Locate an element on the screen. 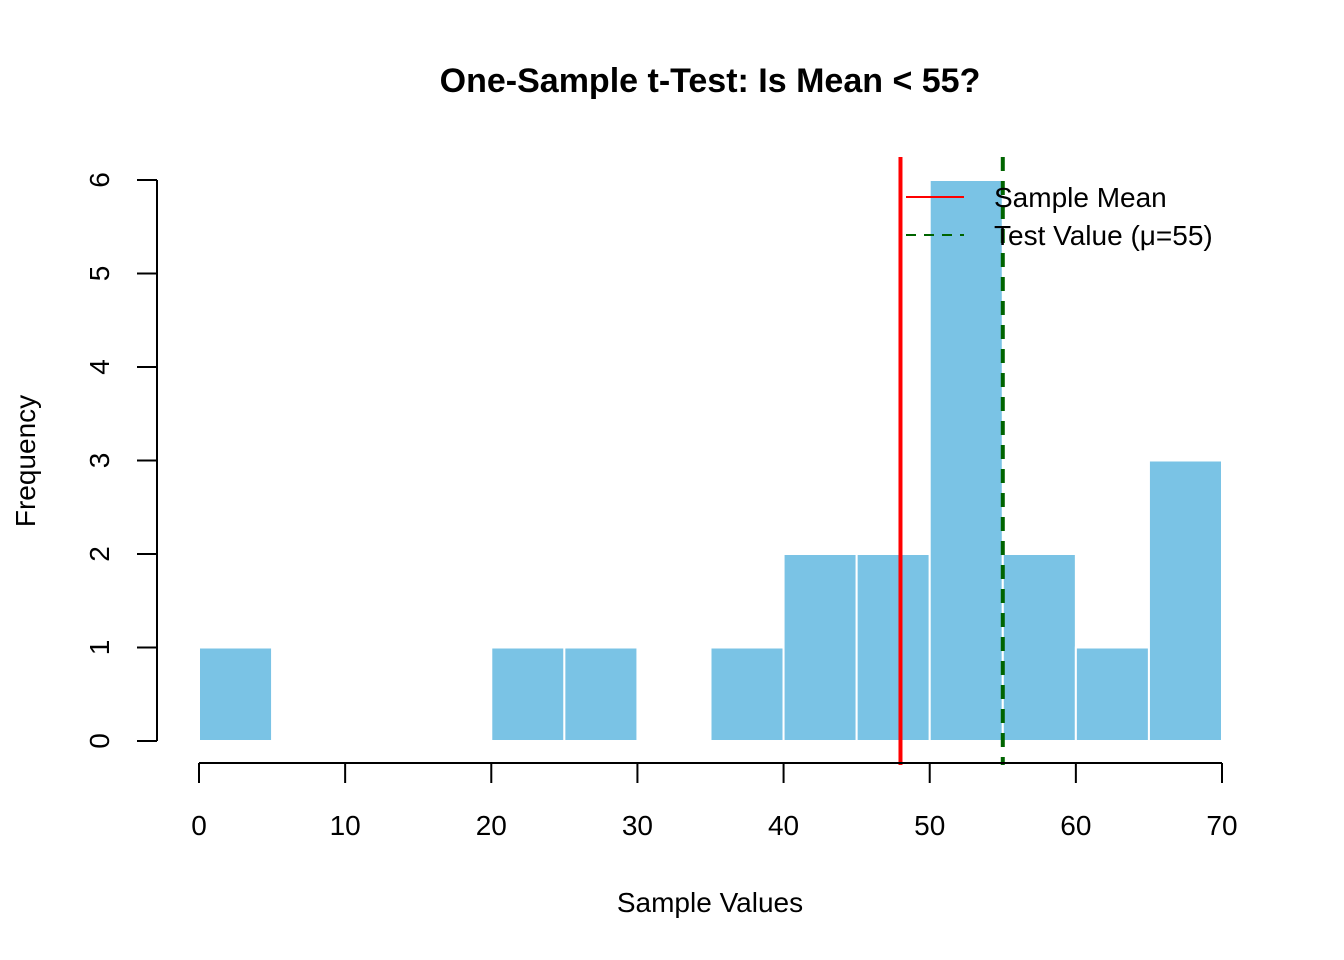  y-tick-label-1: 1 is located at coordinates (99, 648).